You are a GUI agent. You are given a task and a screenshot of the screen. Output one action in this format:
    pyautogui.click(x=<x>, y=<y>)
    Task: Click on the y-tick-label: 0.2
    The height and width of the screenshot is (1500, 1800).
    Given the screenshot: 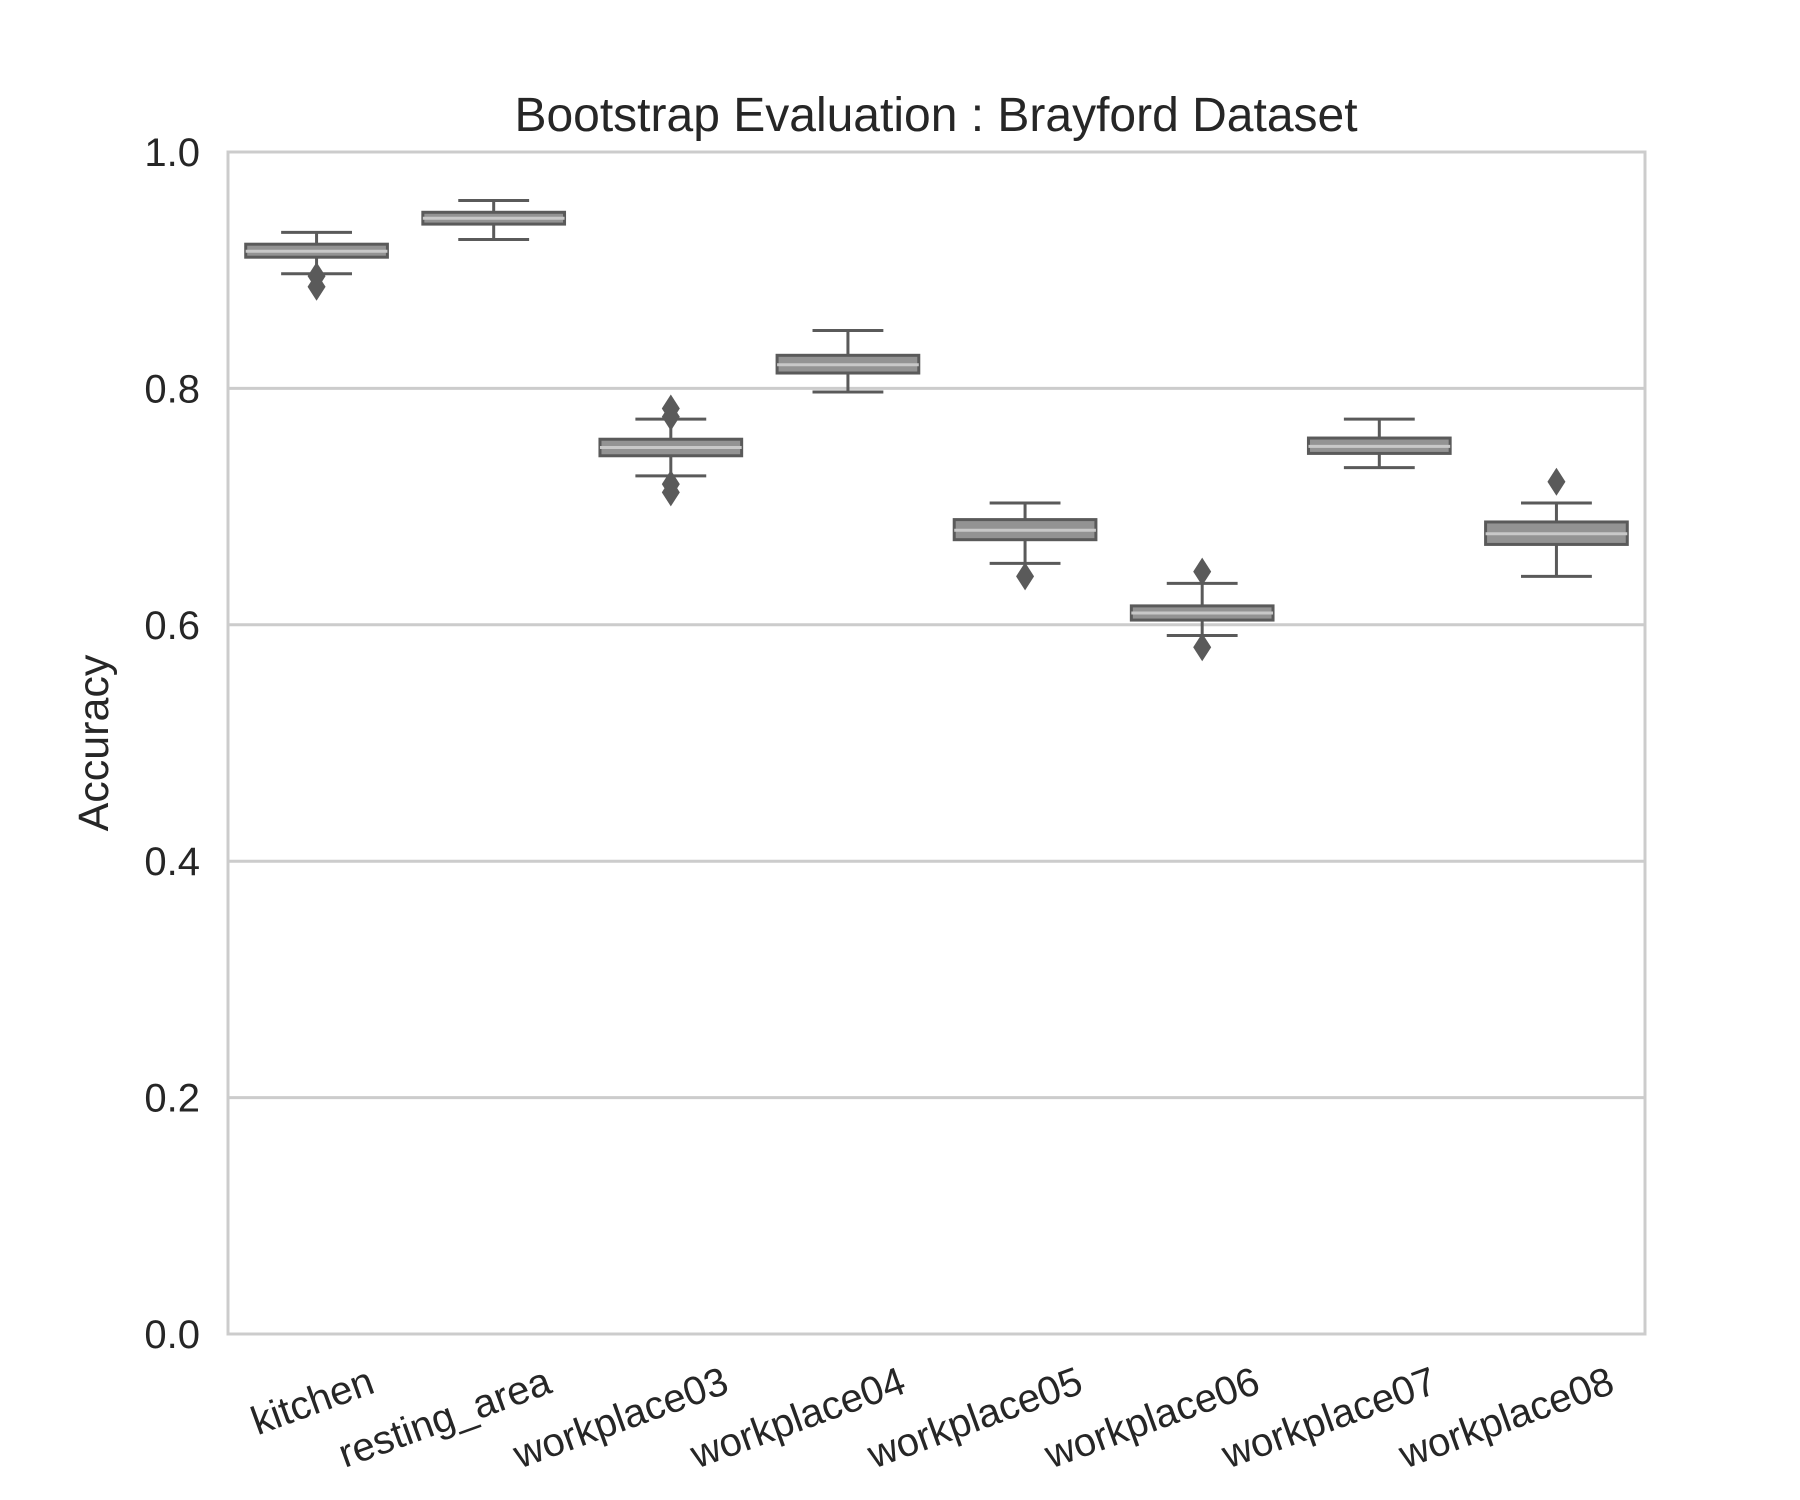 What is the action you would take?
    pyautogui.click(x=172, y=1099)
    